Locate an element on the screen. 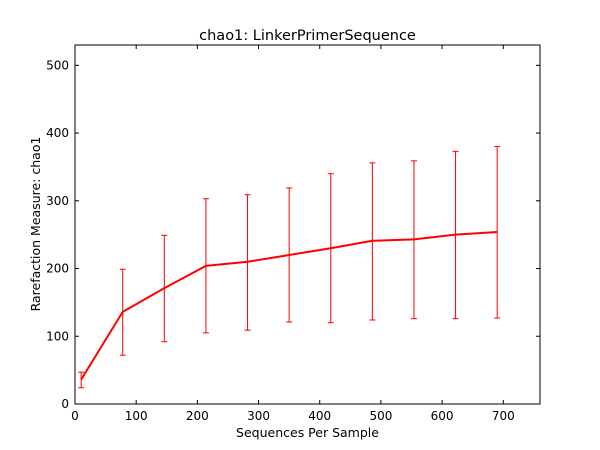  x-tick-label: 600 is located at coordinates (442, 416).